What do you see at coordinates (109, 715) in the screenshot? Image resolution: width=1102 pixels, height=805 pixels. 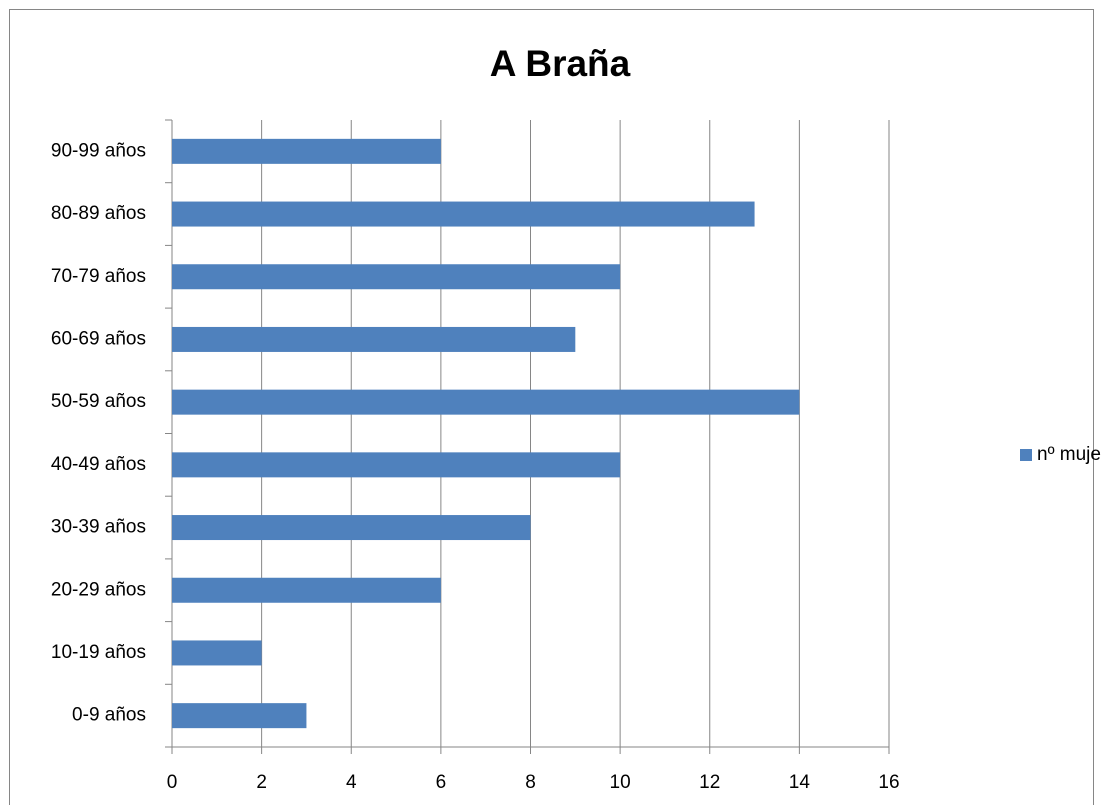 I see `y-tick-label: 0-9 años` at bounding box center [109, 715].